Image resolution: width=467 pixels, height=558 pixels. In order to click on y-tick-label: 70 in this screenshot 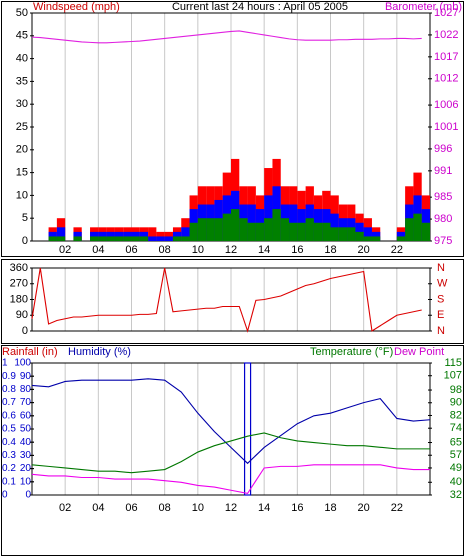, I will do `click(26, 402)`.